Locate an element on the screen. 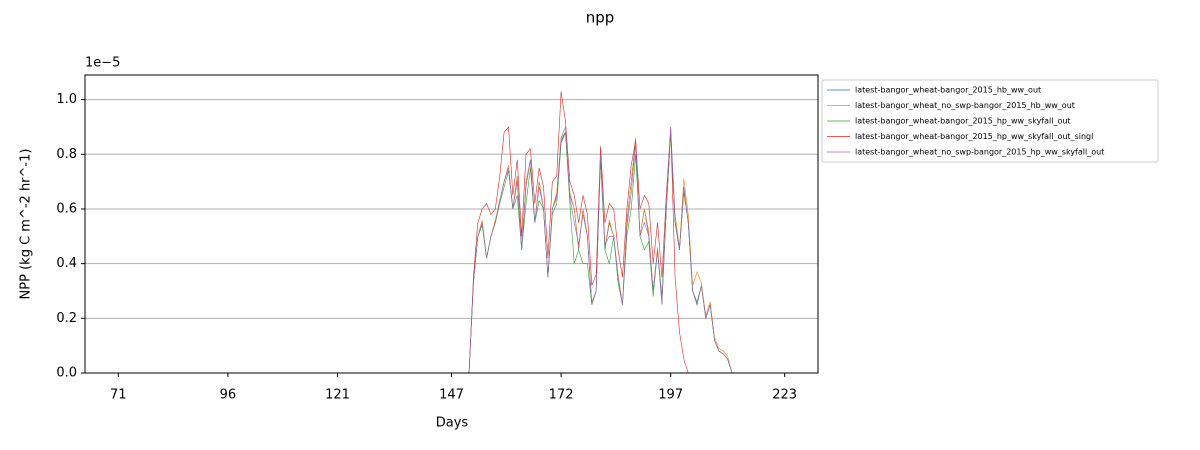 This screenshot has height=450, width=1200. y-axis-label: NPP (kg C m^-2 hr^-1) is located at coordinates (26, 224).